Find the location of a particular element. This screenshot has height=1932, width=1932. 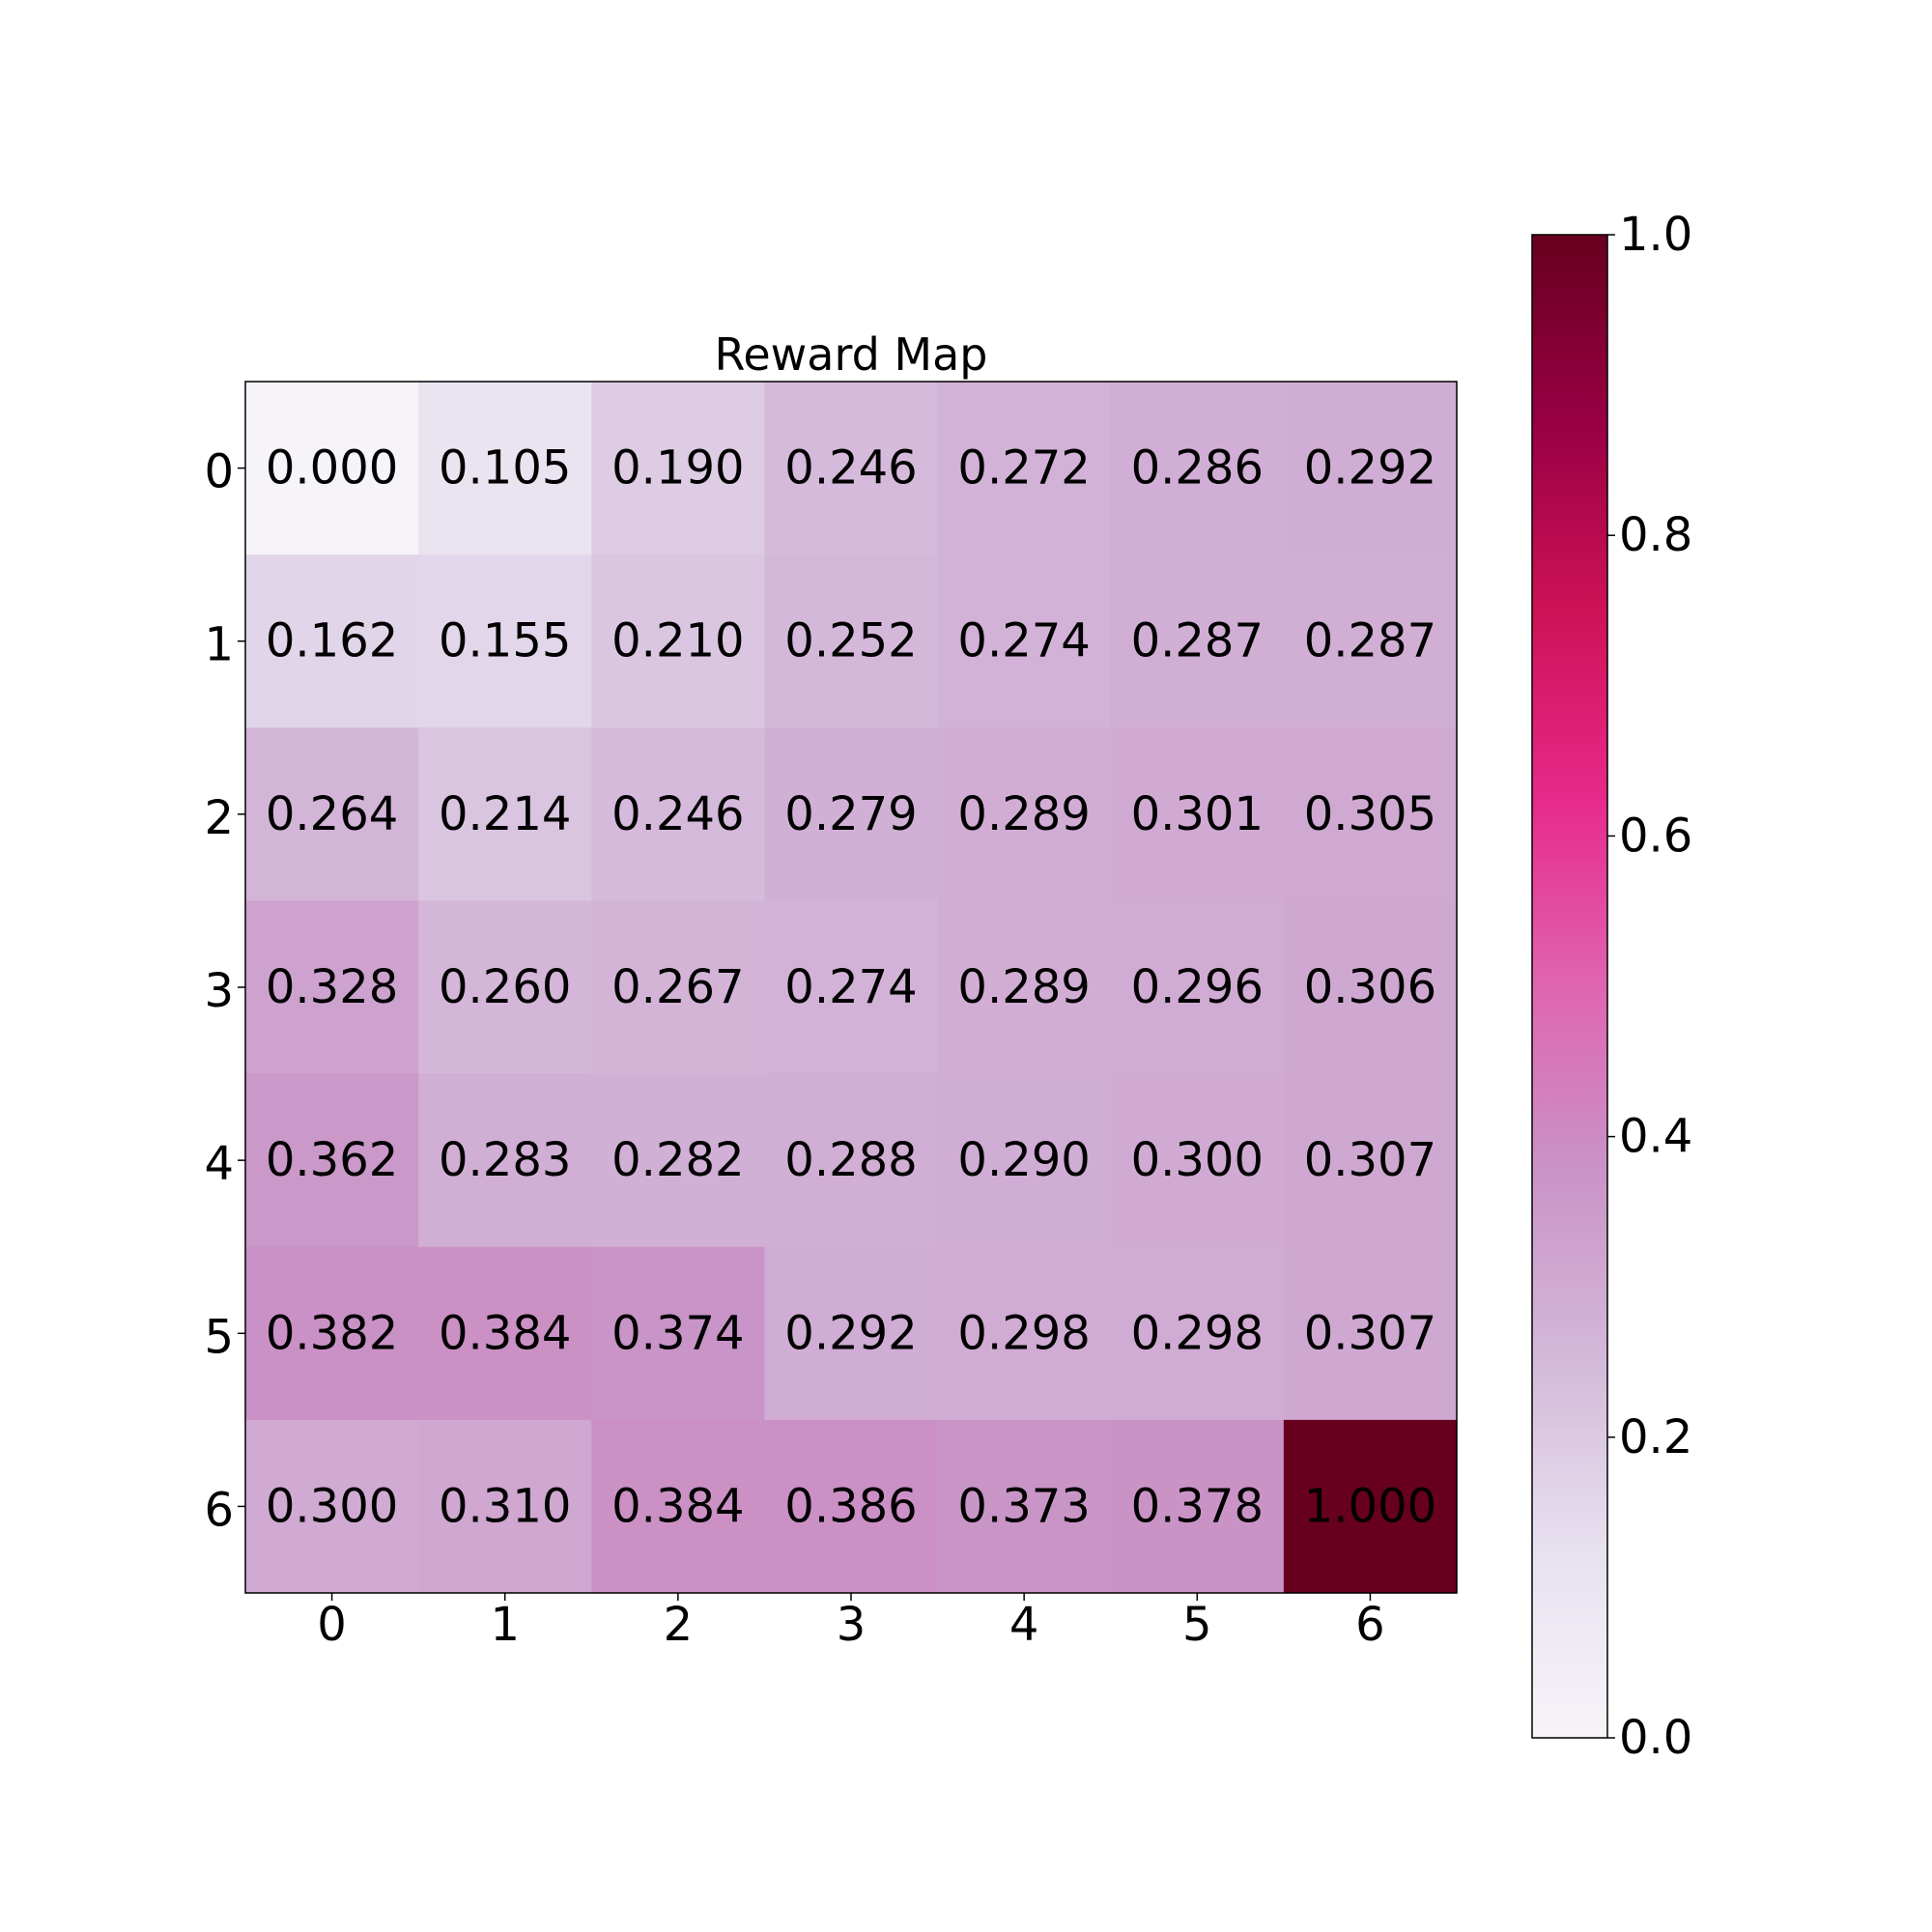

x-tick-label: 6 is located at coordinates (1370, 1625).